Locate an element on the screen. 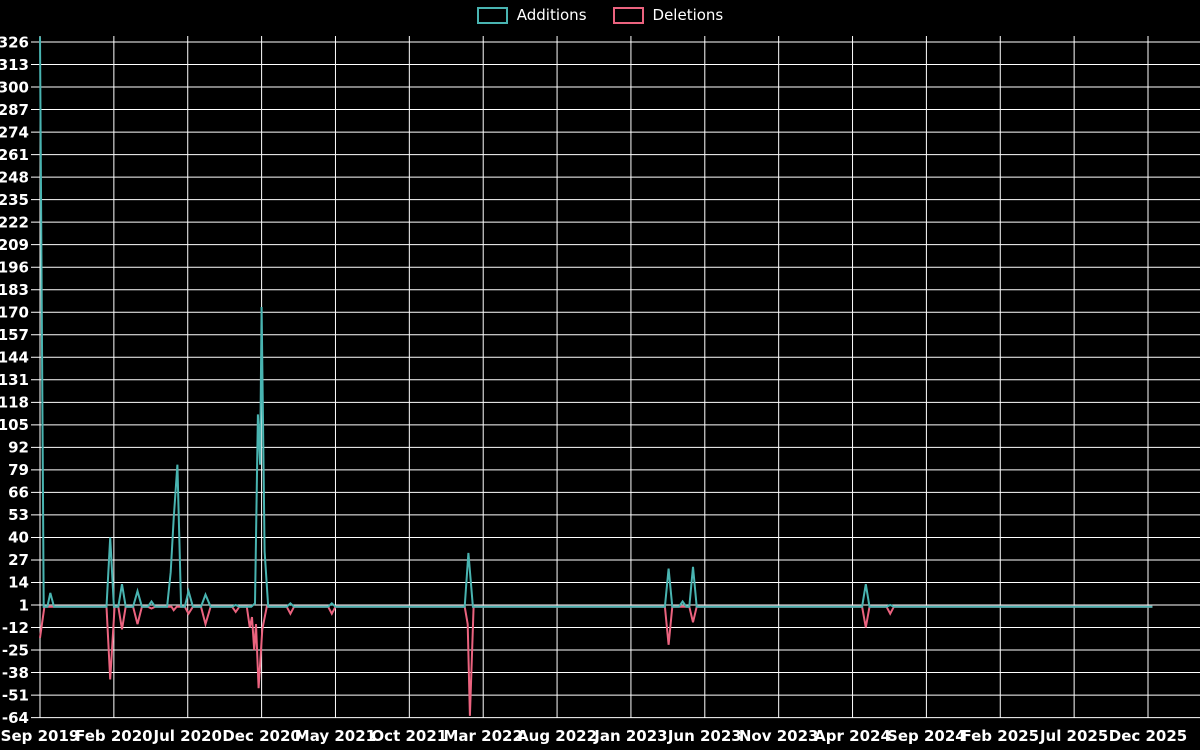  y-tick-label: 92 is located at coordinates (18, 448).